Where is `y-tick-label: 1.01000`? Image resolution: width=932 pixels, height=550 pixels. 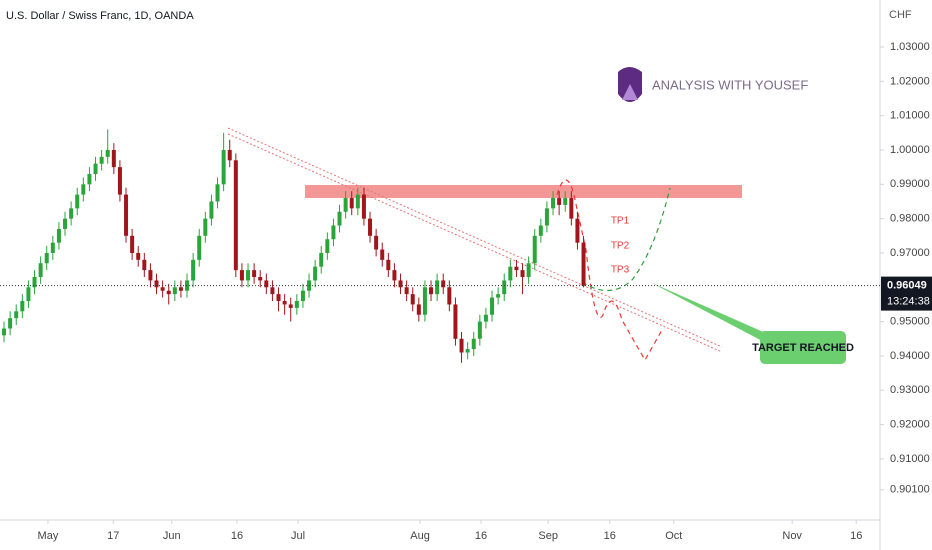
y-tick-label: 1.01000 is located at coordinates (910, 116).